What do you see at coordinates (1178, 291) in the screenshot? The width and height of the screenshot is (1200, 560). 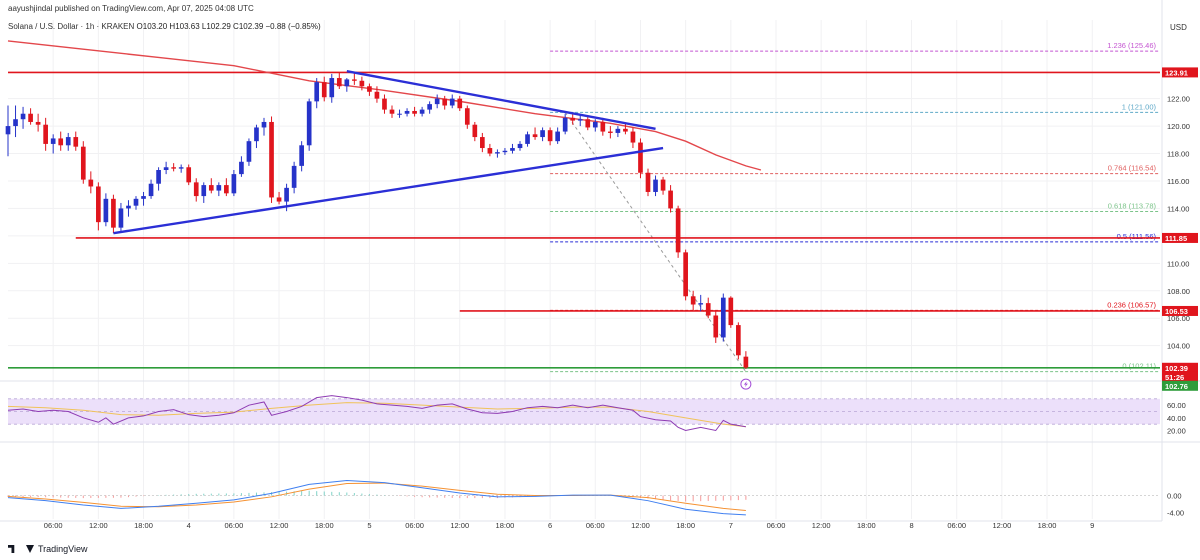 I see `price-tick-label: 108.00` at bounding box center [1178, 291].